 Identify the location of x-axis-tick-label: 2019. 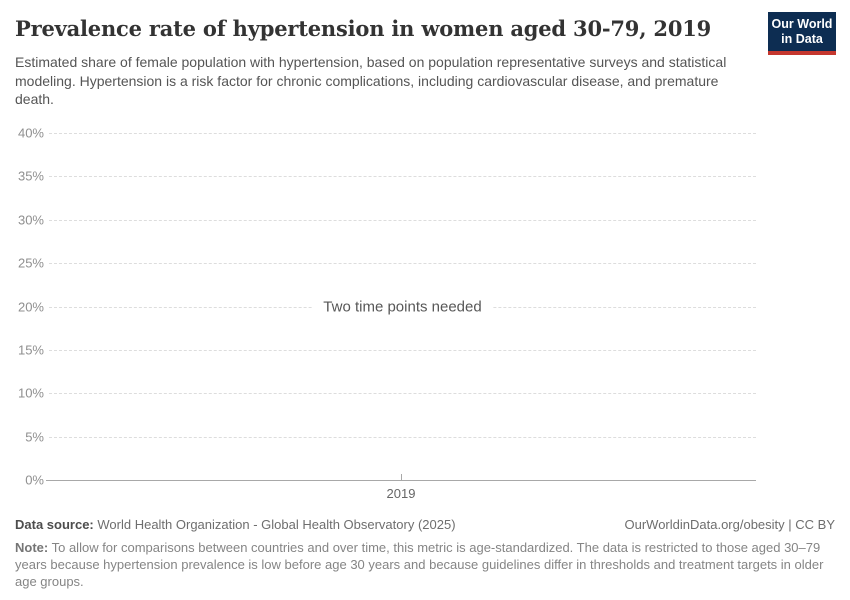
(401, 493).